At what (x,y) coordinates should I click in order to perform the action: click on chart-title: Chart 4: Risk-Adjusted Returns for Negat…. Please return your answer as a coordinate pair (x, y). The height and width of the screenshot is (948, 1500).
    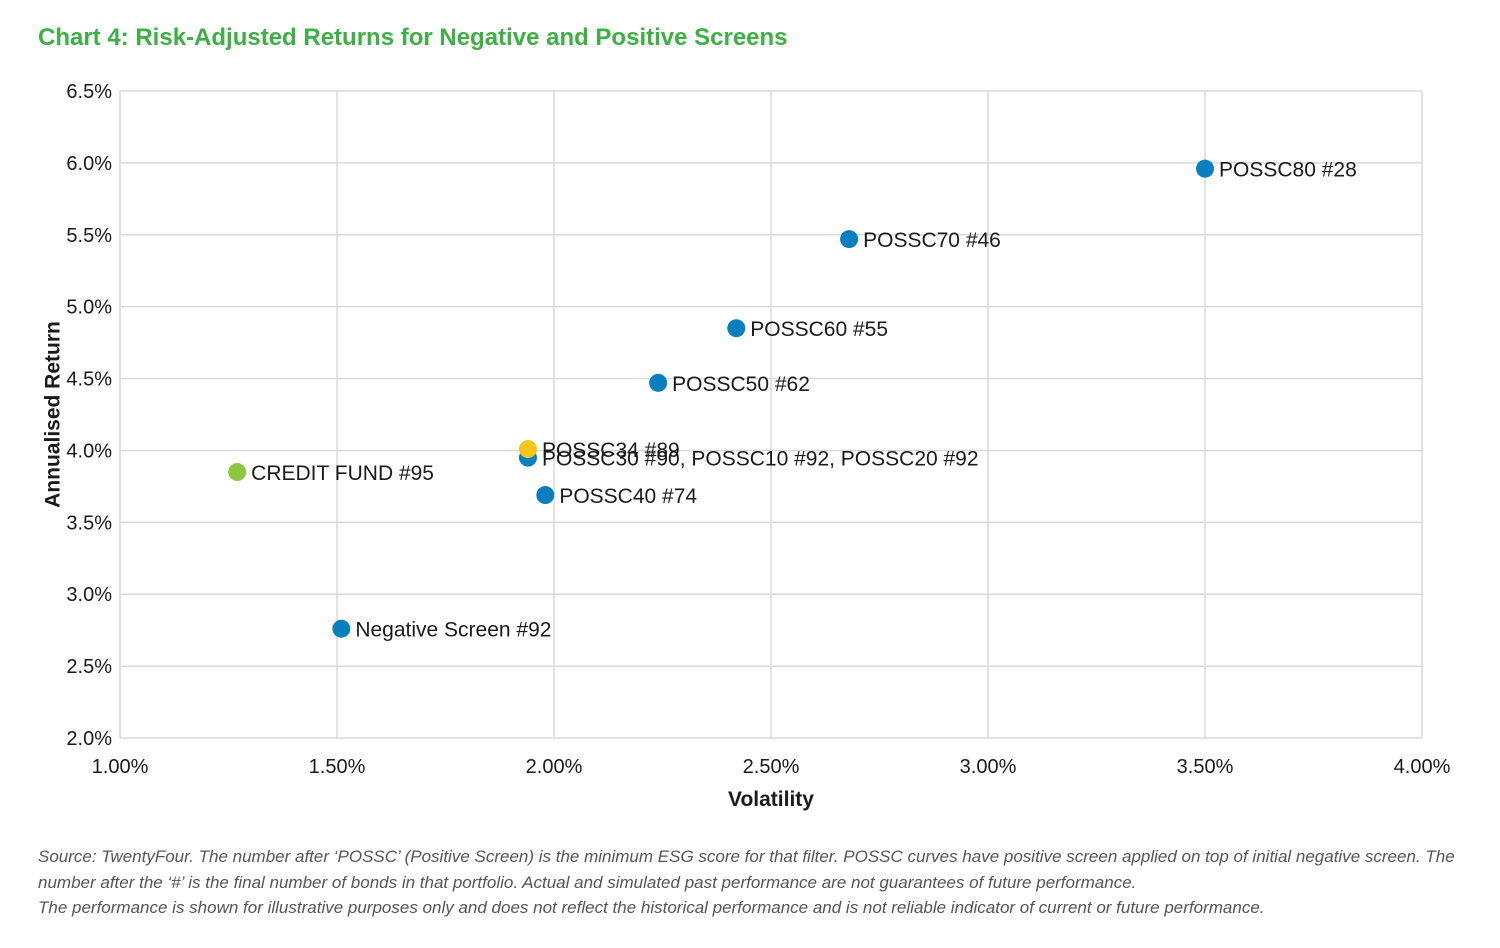
    Looking at the image, I should click on (413, 37).